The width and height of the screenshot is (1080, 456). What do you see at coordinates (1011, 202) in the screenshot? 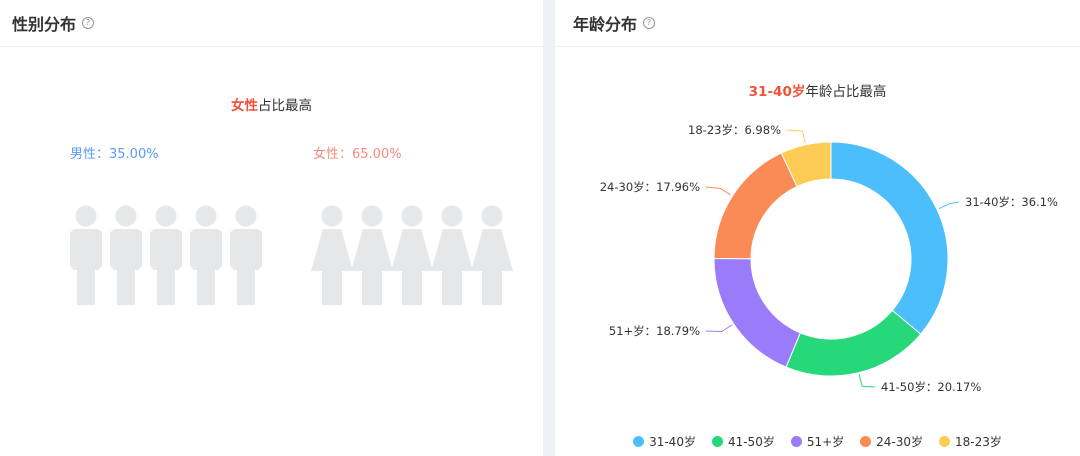
I see `slice-label-31-40岁: 31-40岁：36.1%` at bounding box center [1011, 202].